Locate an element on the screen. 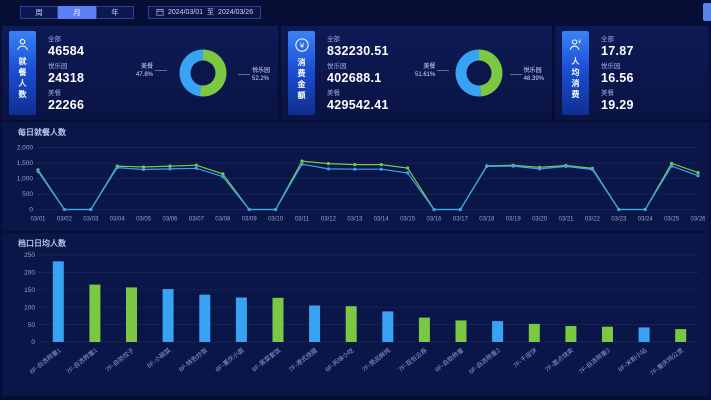 This screenshot has height=400, width=711. svg-text: 1,000 is located at coordinates (25, 179).